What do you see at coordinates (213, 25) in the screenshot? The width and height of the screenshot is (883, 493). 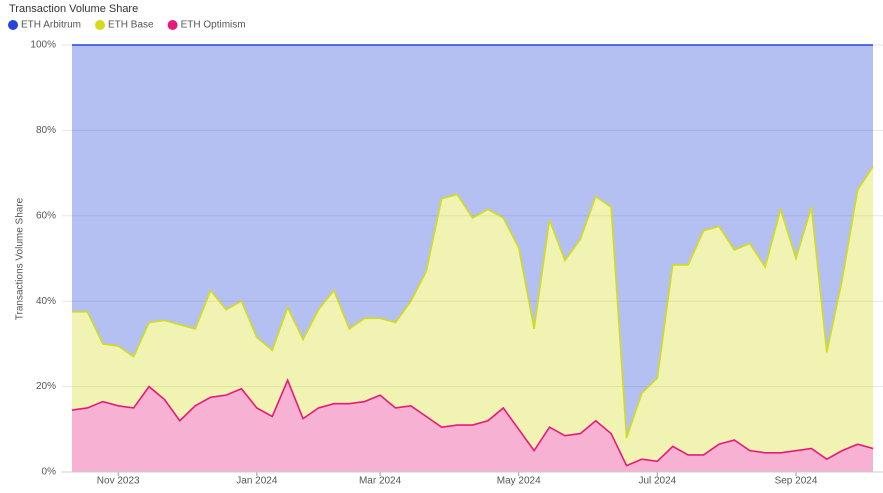 I see `legend-label: ETH Optimism` at bounding box center [213, 25].